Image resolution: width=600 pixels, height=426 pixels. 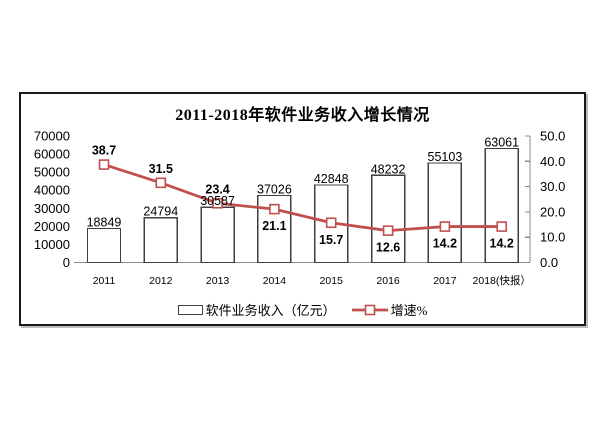 I want to click on left-axis-tick-label: 20000, so click(x=52, y=226).